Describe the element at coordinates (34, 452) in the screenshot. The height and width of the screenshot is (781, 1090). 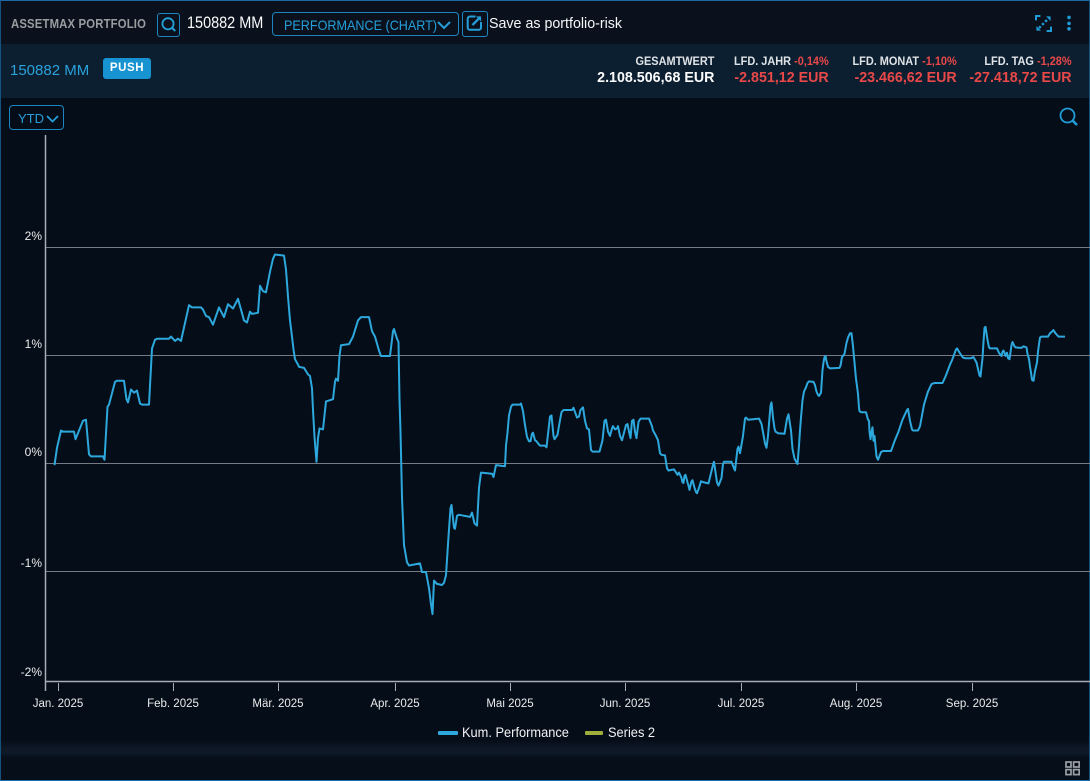
I see `svg-text: 0%` at that location.